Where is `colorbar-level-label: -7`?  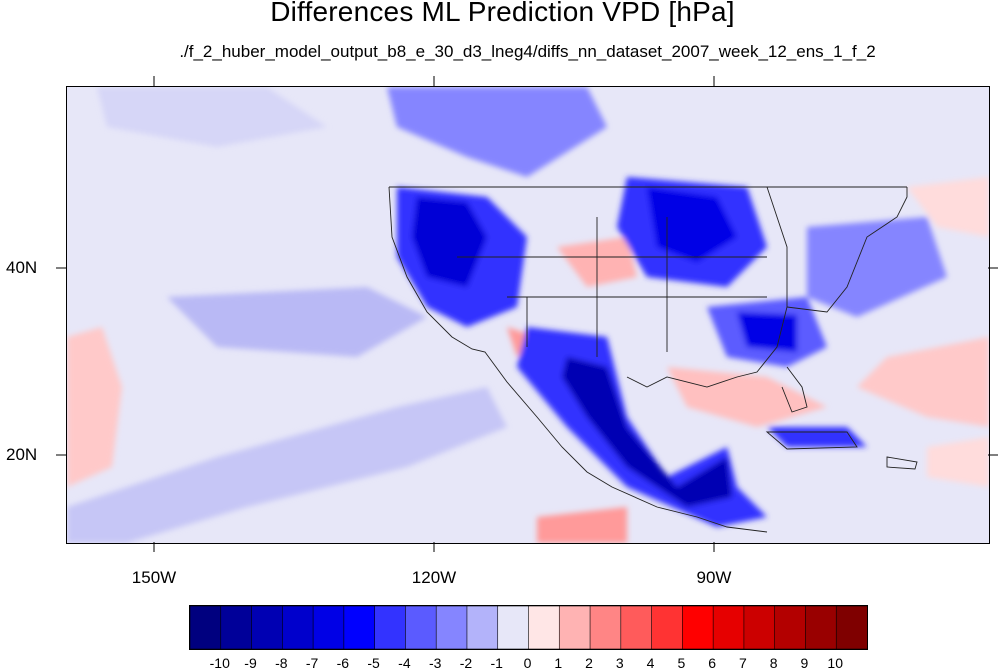
colorbar-level-label: -7 is located at coordinates (312, 663).